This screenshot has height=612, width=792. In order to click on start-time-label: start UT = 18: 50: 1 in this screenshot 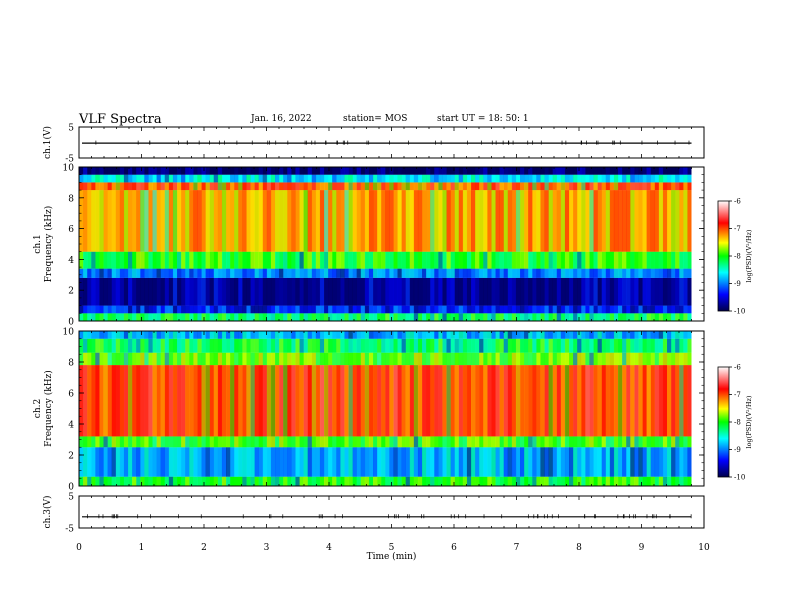, I will do `click(483, 119)`.